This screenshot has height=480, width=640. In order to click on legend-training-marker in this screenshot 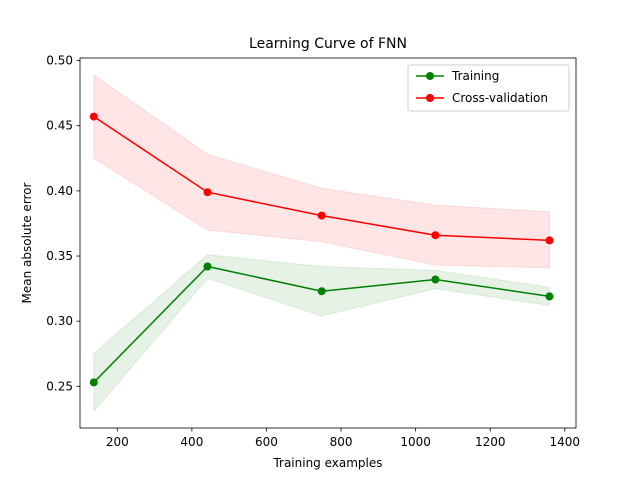, I will do `click(430, 76)`.